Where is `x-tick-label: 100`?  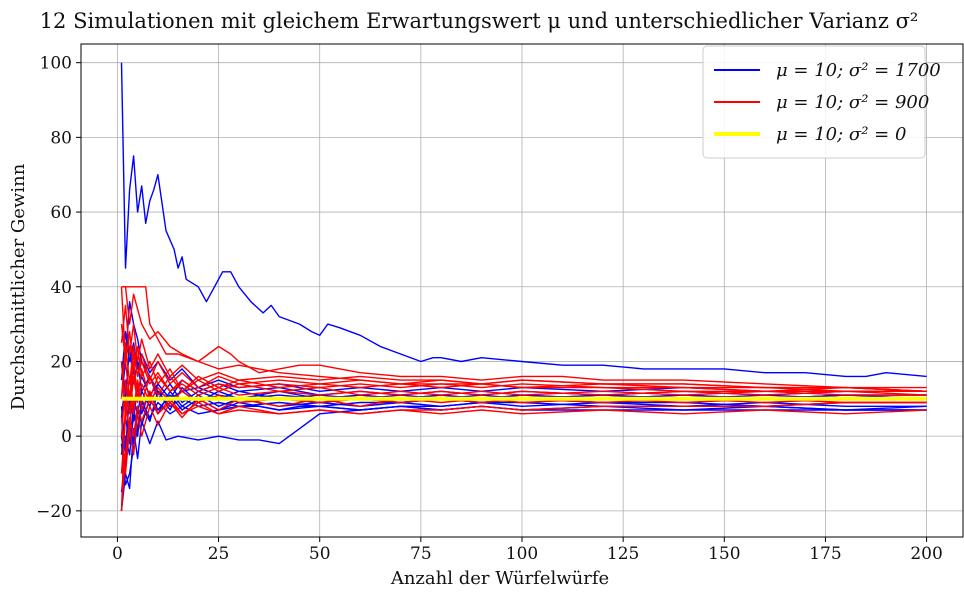 x-tick-label: 100 is located at coordinates (522, 554).